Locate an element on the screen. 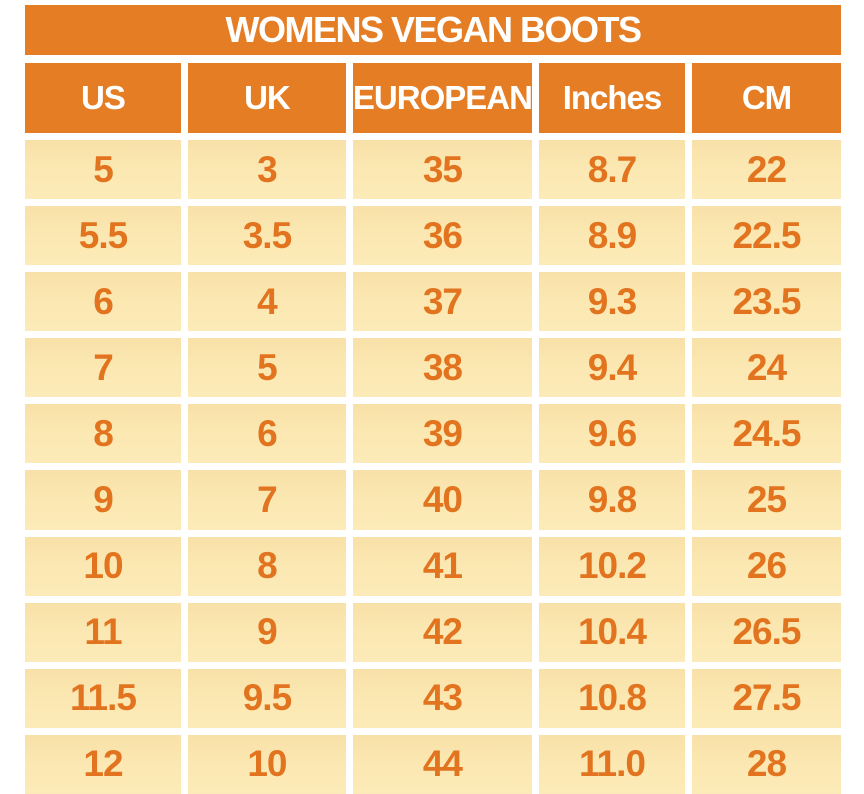 This screenshot has height=794, width=864. table-cell: 9.3 is located at coordinates (611, 302).